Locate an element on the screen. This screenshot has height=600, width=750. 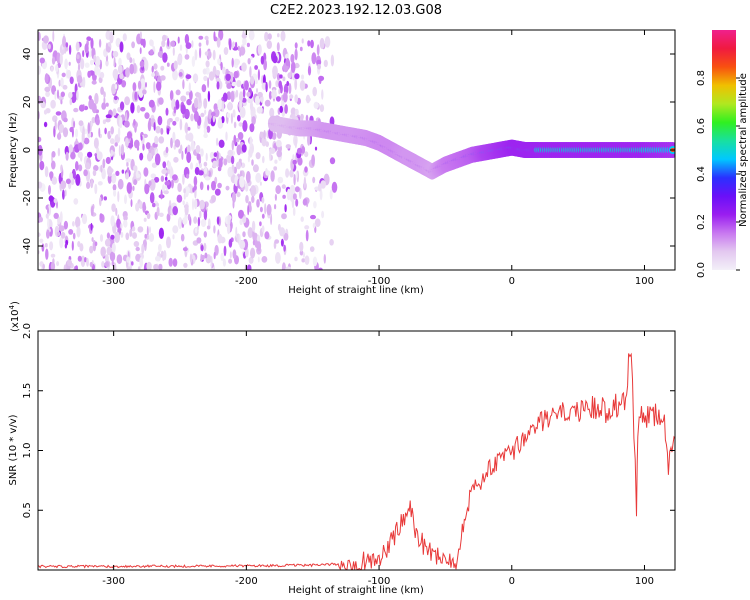
colorbar is located at coordinates (724, 150).